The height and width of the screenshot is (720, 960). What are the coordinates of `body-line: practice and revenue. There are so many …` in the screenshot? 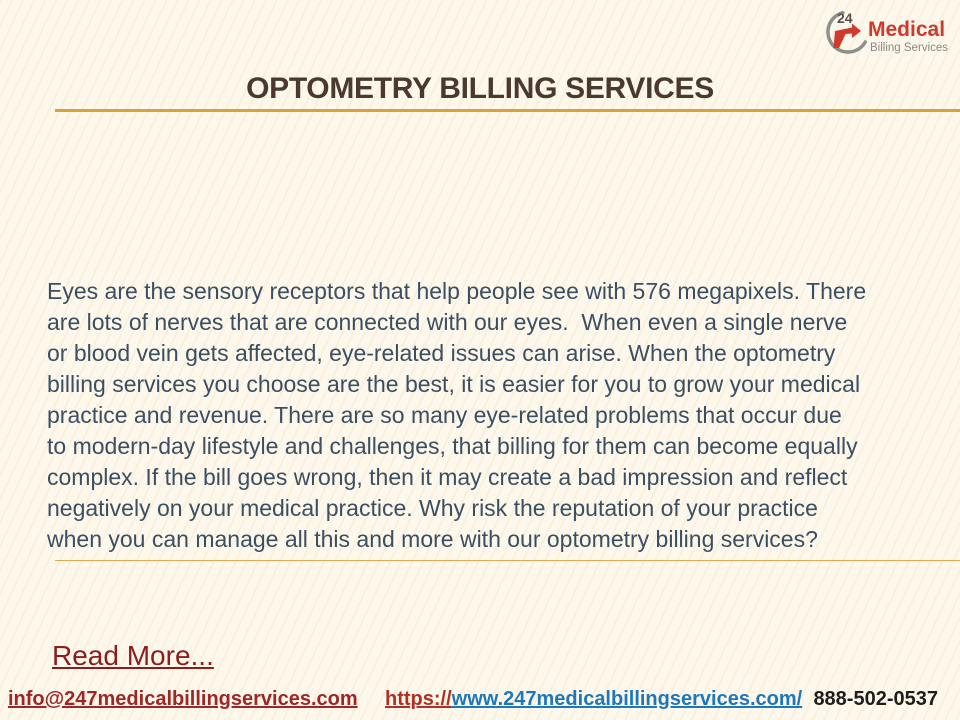 It's located at (444, 415).